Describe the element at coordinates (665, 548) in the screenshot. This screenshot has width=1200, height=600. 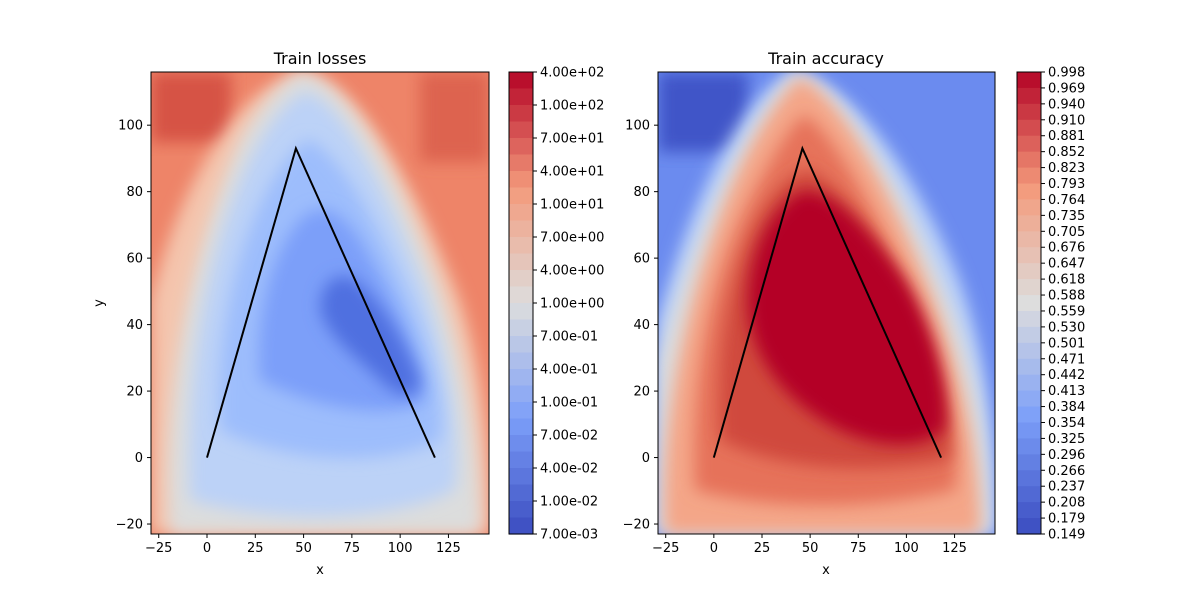
I see `accuracy-x-tick-label: −25` at that location.